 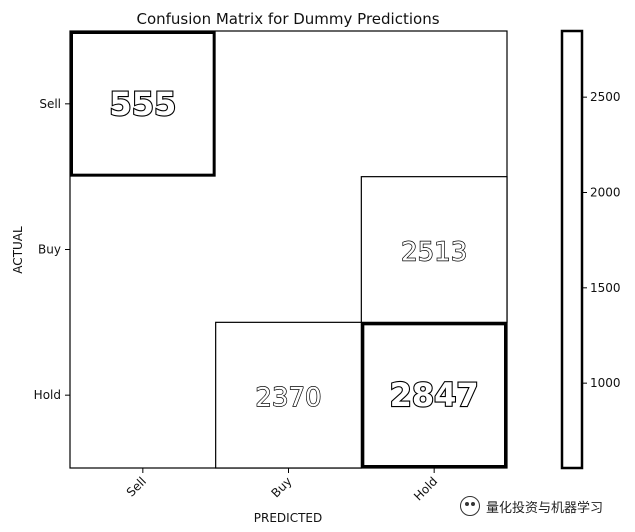 I want to click on watermark: 量化投资与机器学习, so click(x=545, y=506).